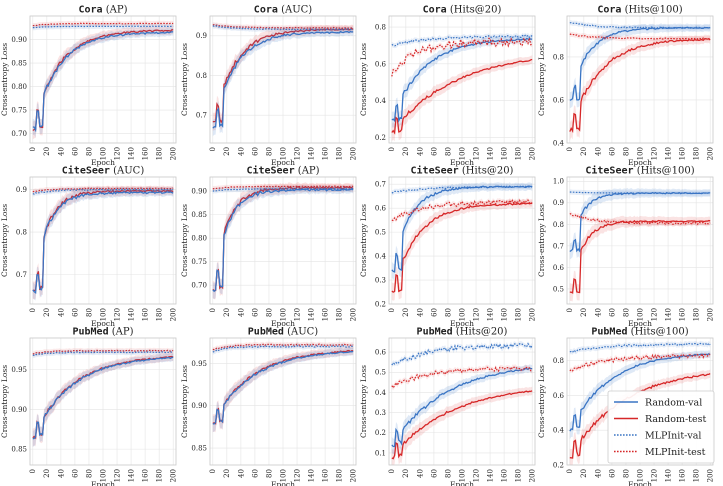  What do you see at coordinates (19, 87) in the screenshot?
I see `y-tick-label: 0.80` at bounding box center [19, 87].